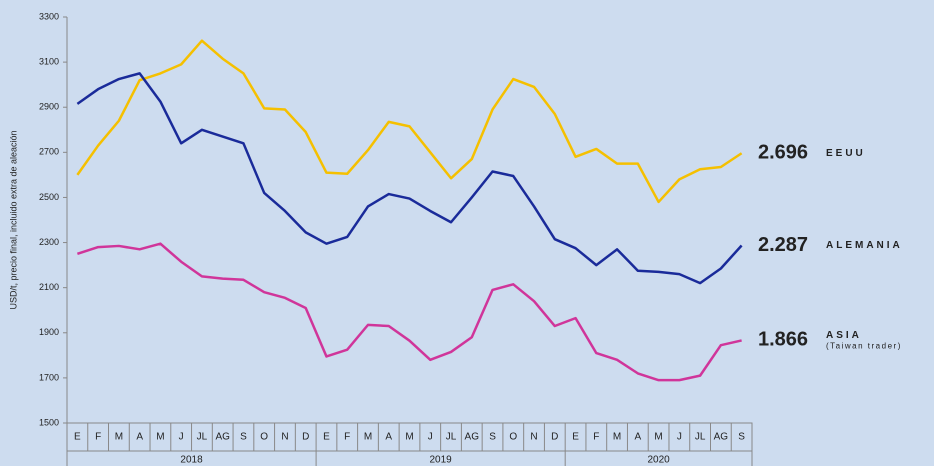  Describe the element at coordinates (783, 340) in the screenshot. I see `value-label: 1.866` at that location.